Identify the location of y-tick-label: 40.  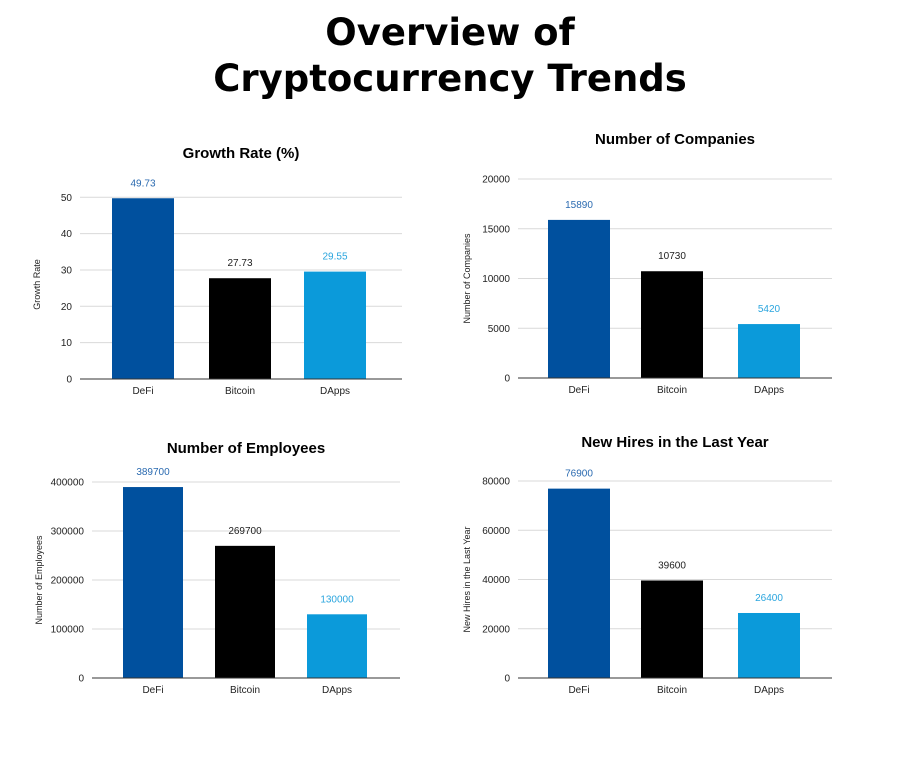
(67, 234).